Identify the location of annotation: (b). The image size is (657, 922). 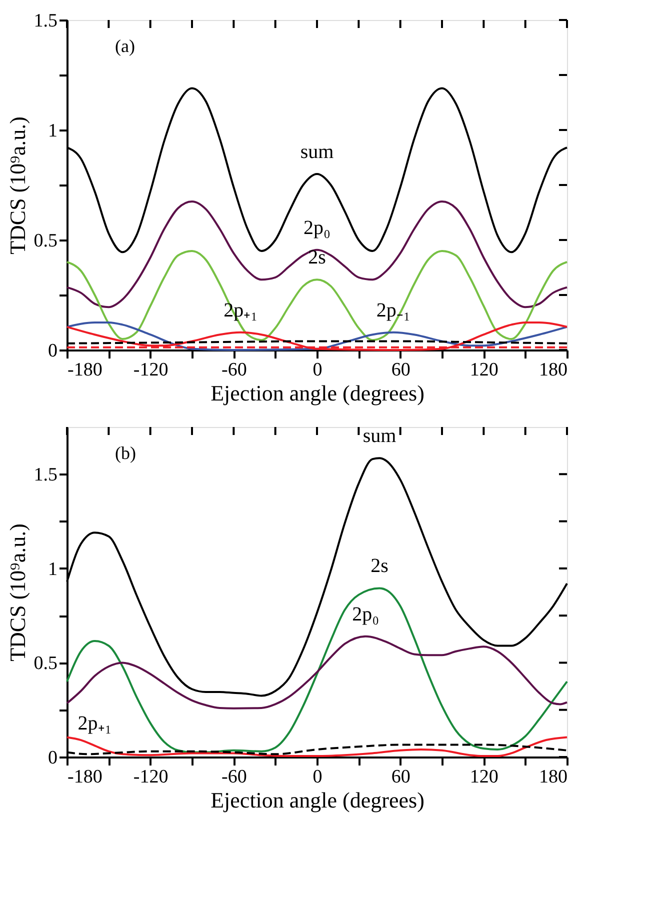
(125, 453).